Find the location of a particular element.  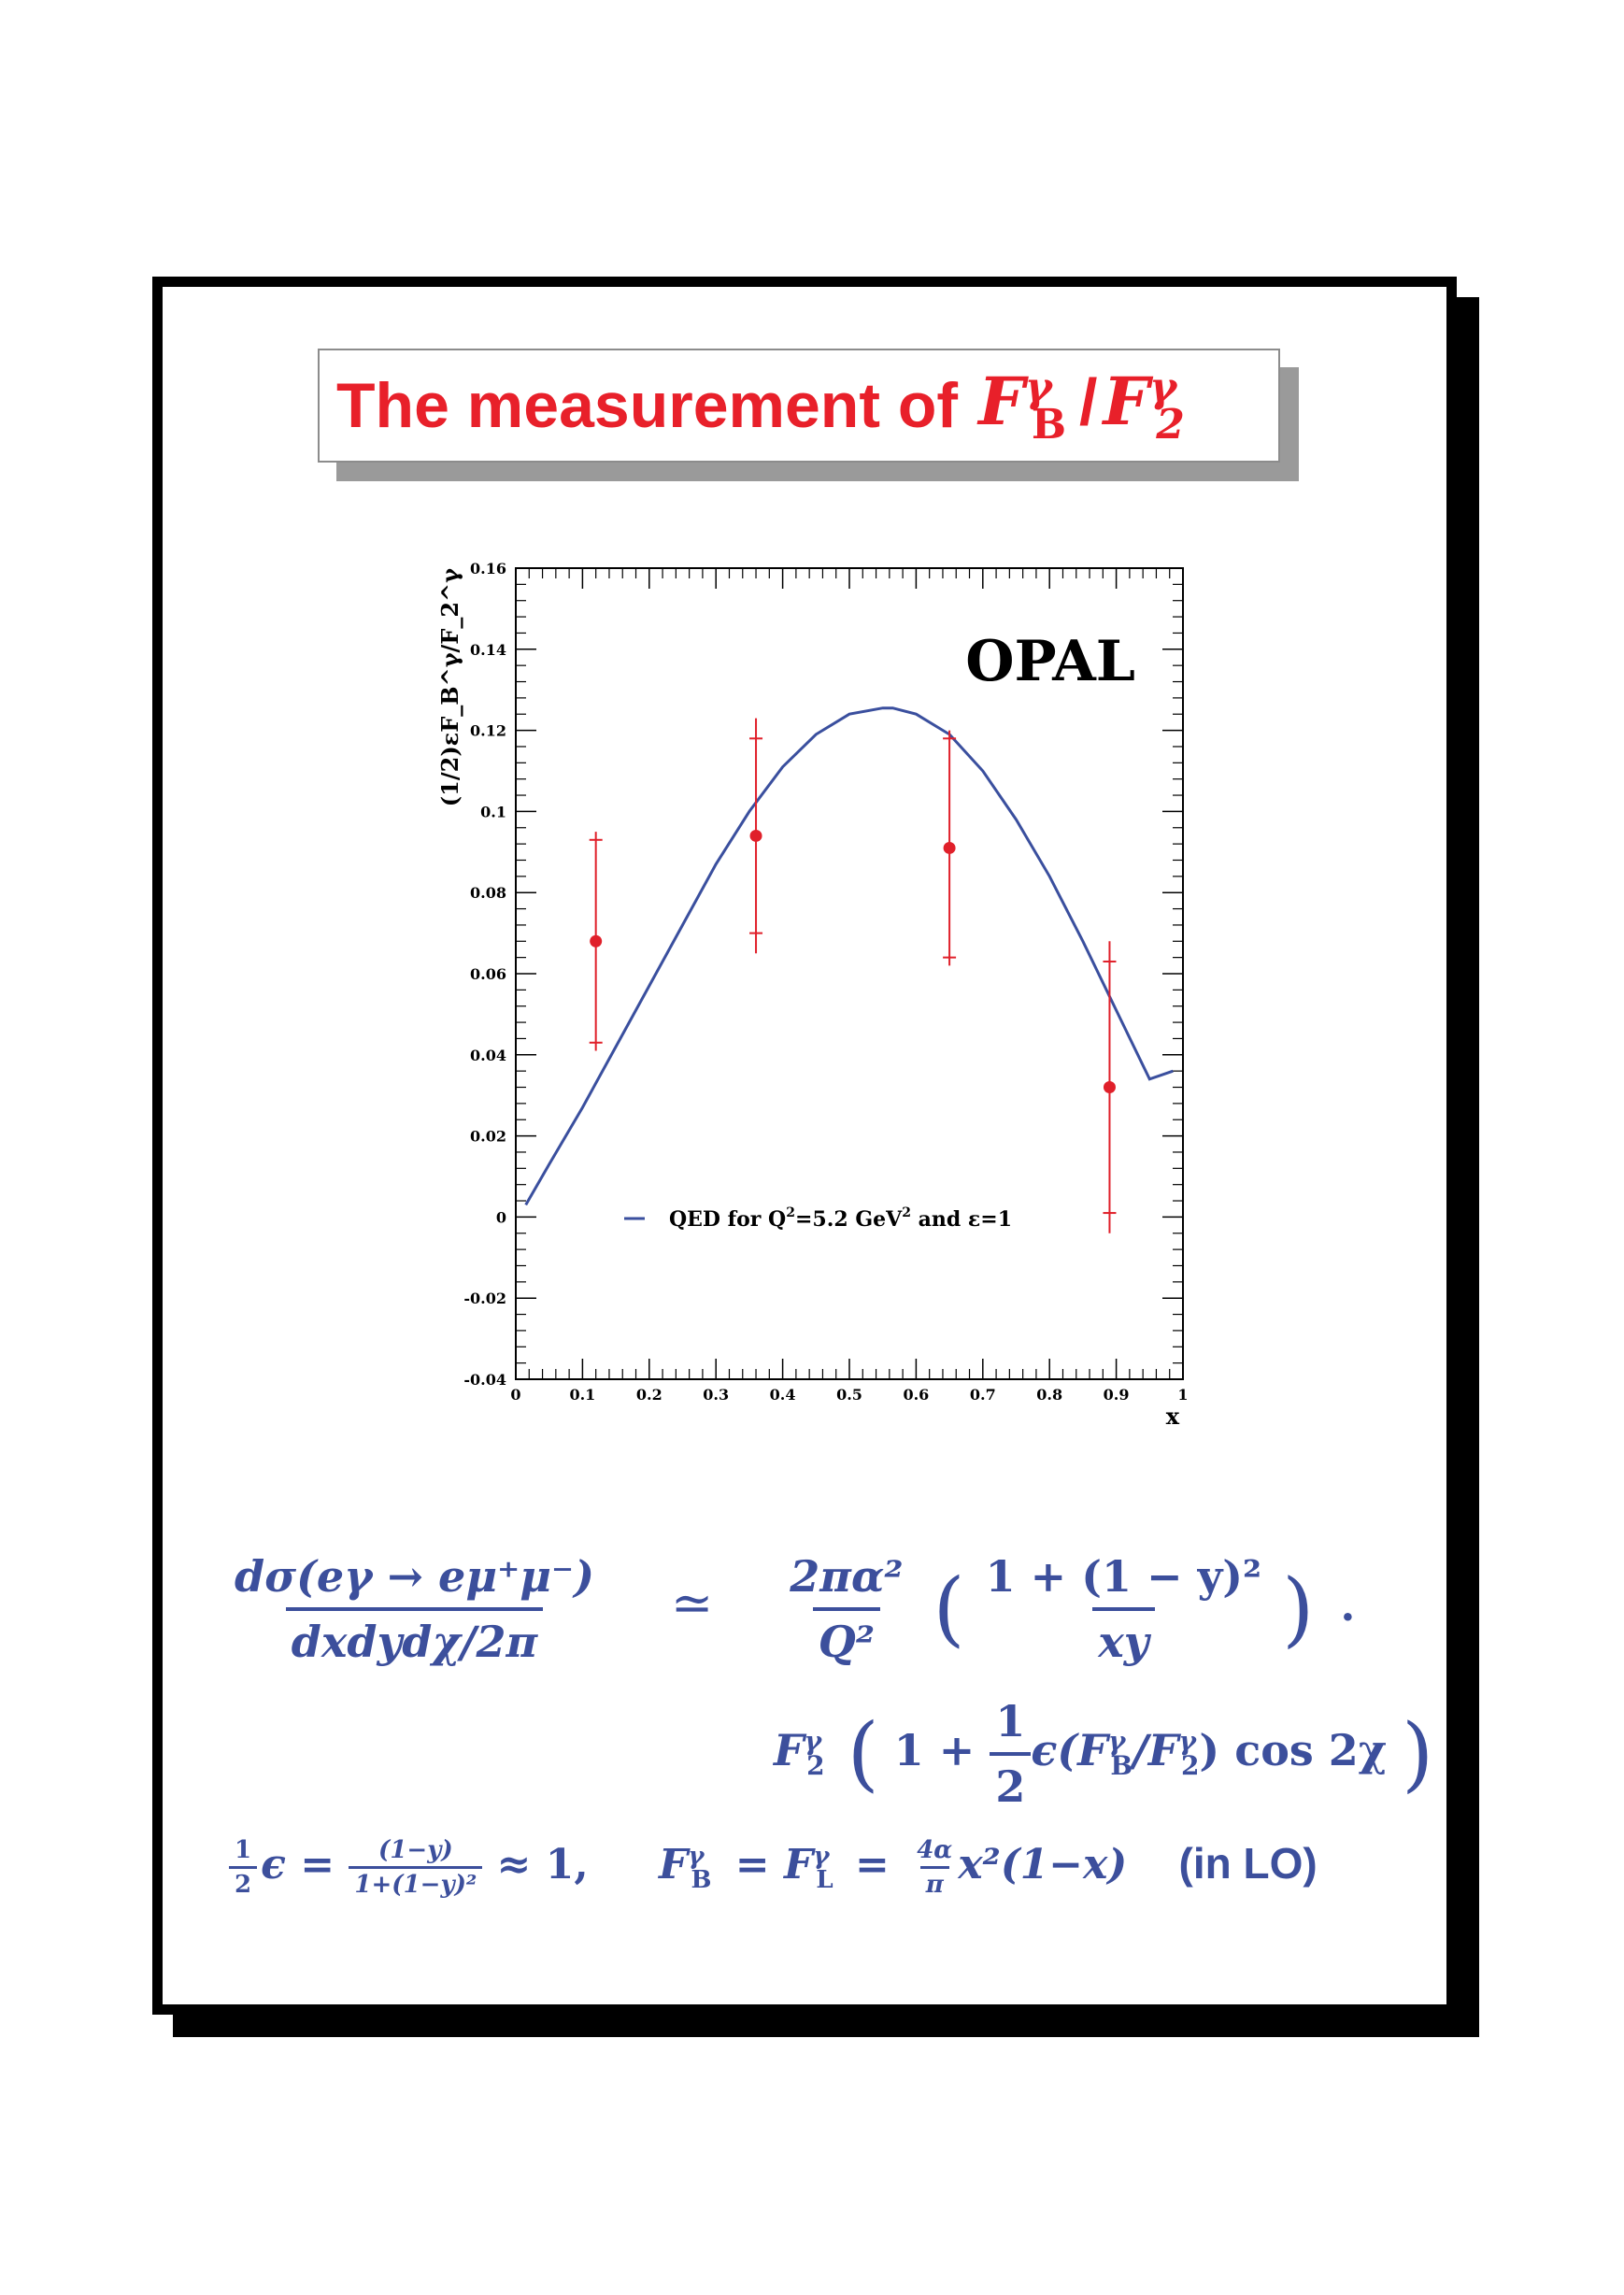

eq3-alpha-fraction: 4α π is located at coordinates (935, 1867).